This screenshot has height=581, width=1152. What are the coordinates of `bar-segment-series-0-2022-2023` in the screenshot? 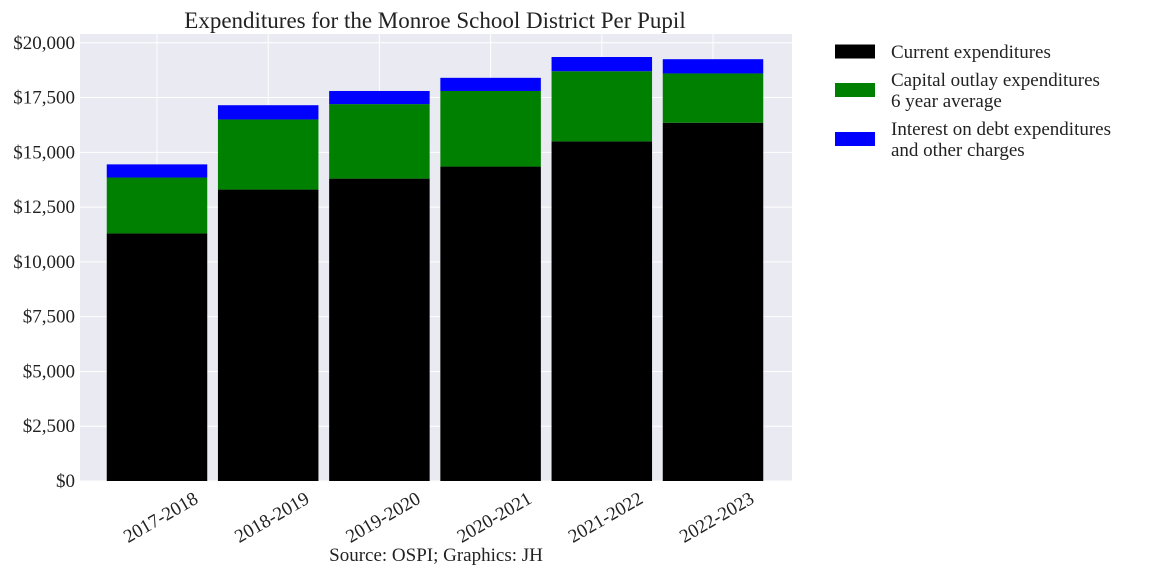 It's located at (713, 301).